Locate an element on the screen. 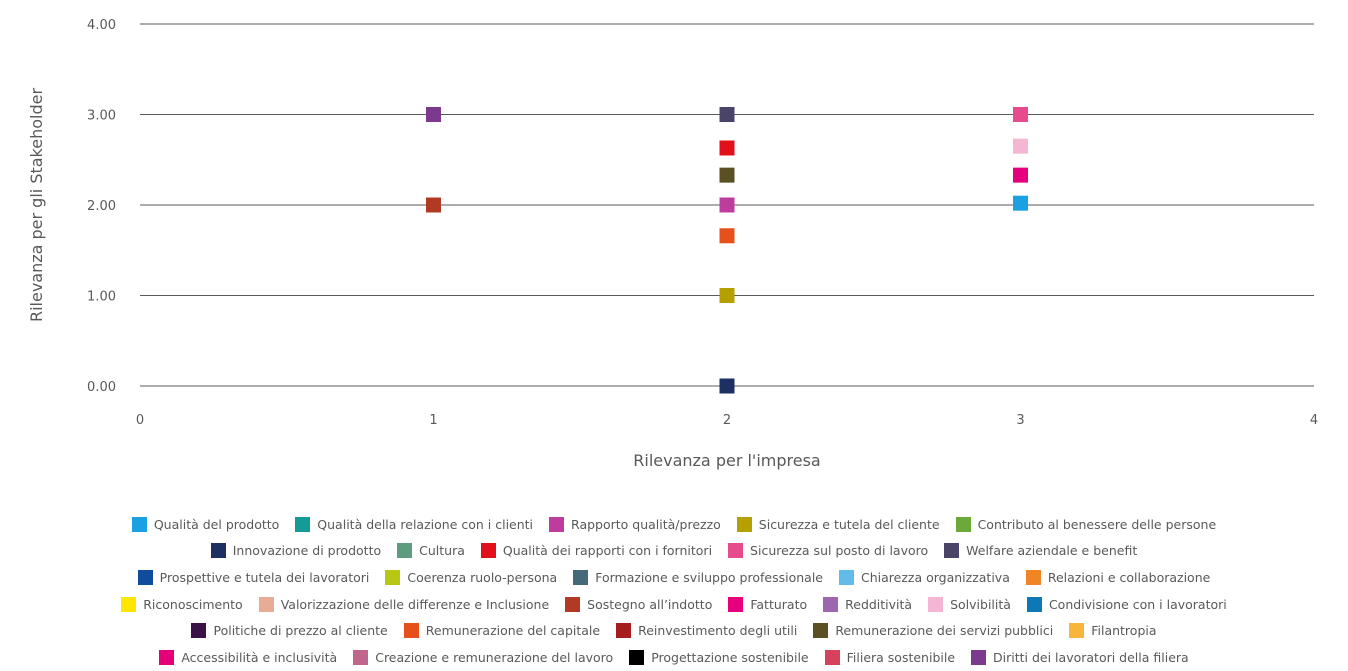 The width and height of the screenshot is (1348, 671). legend-item: Qualità dei rapporti con i fornitori is located at coordinates (596, 551).